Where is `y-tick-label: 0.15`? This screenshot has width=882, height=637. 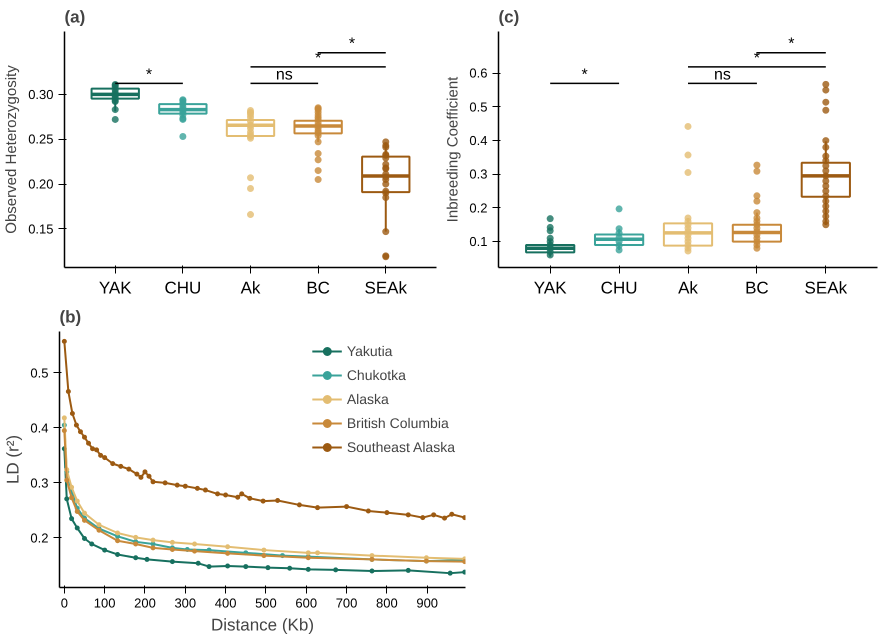
y-tick-label: 0.15 is located at coordinates (41, 228).